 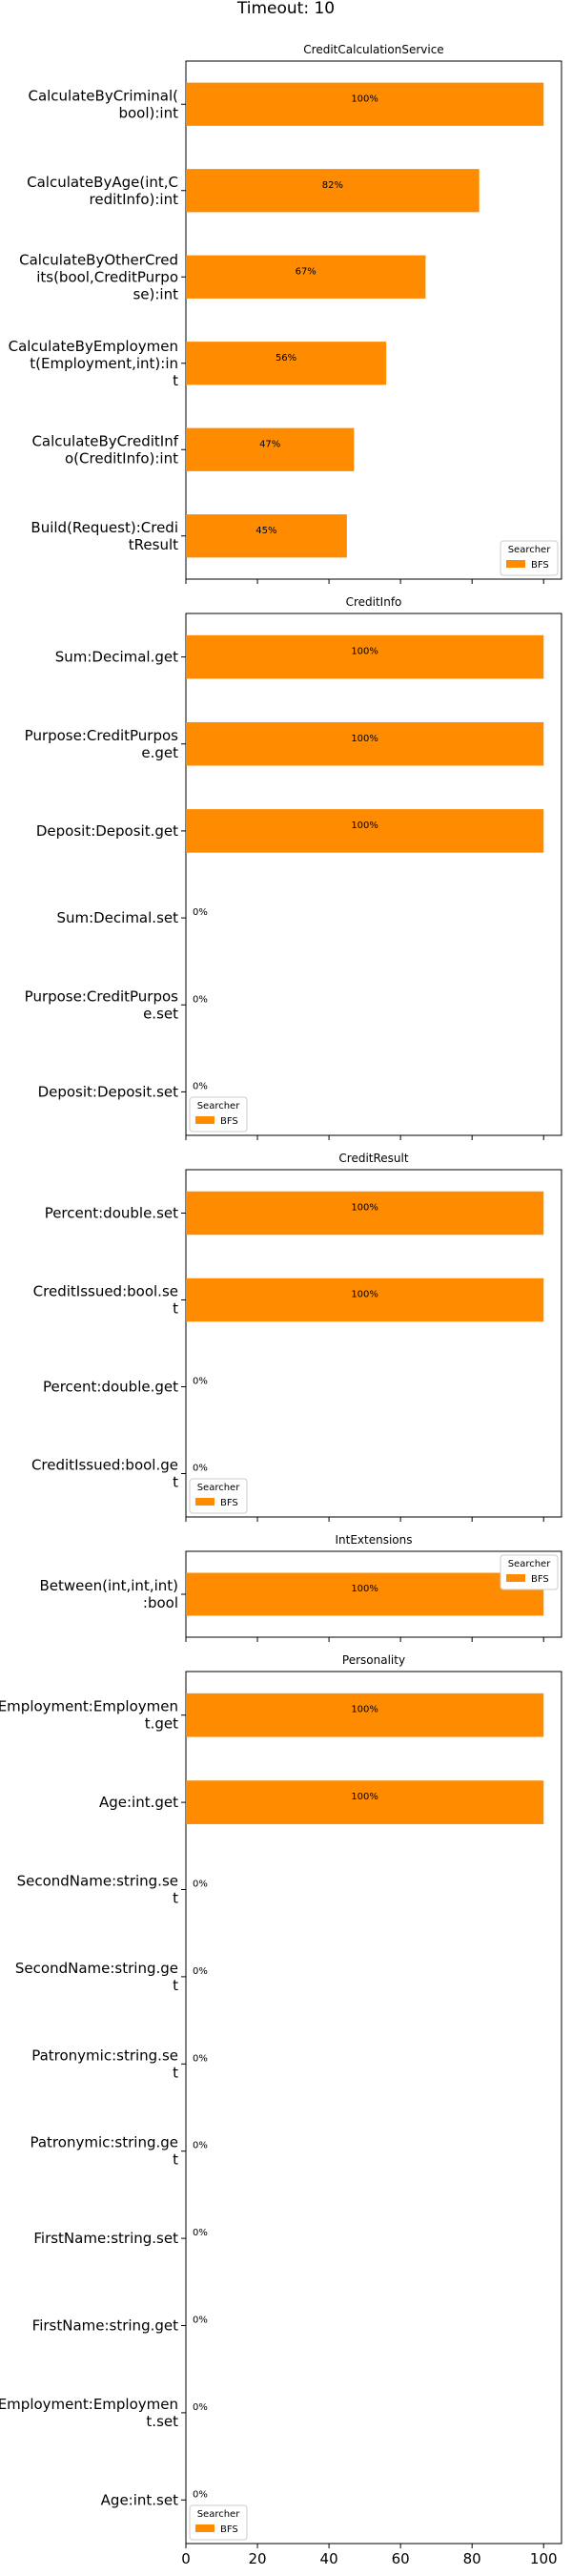 I want to click on category-label-line: Patronymic:string.ge, so click(x=104, y=2142).